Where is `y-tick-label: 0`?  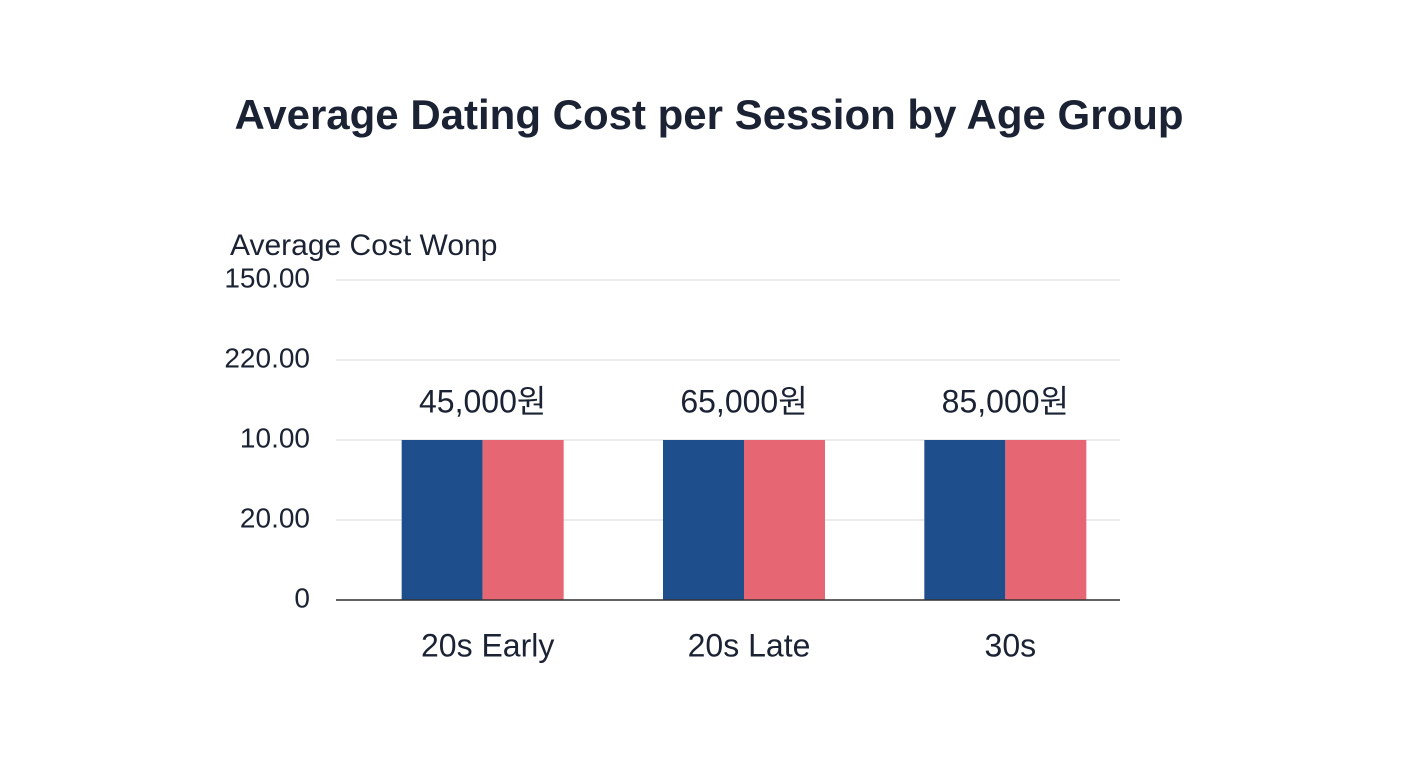
y-tick-label: 0 is located at coordinates (302, 597).